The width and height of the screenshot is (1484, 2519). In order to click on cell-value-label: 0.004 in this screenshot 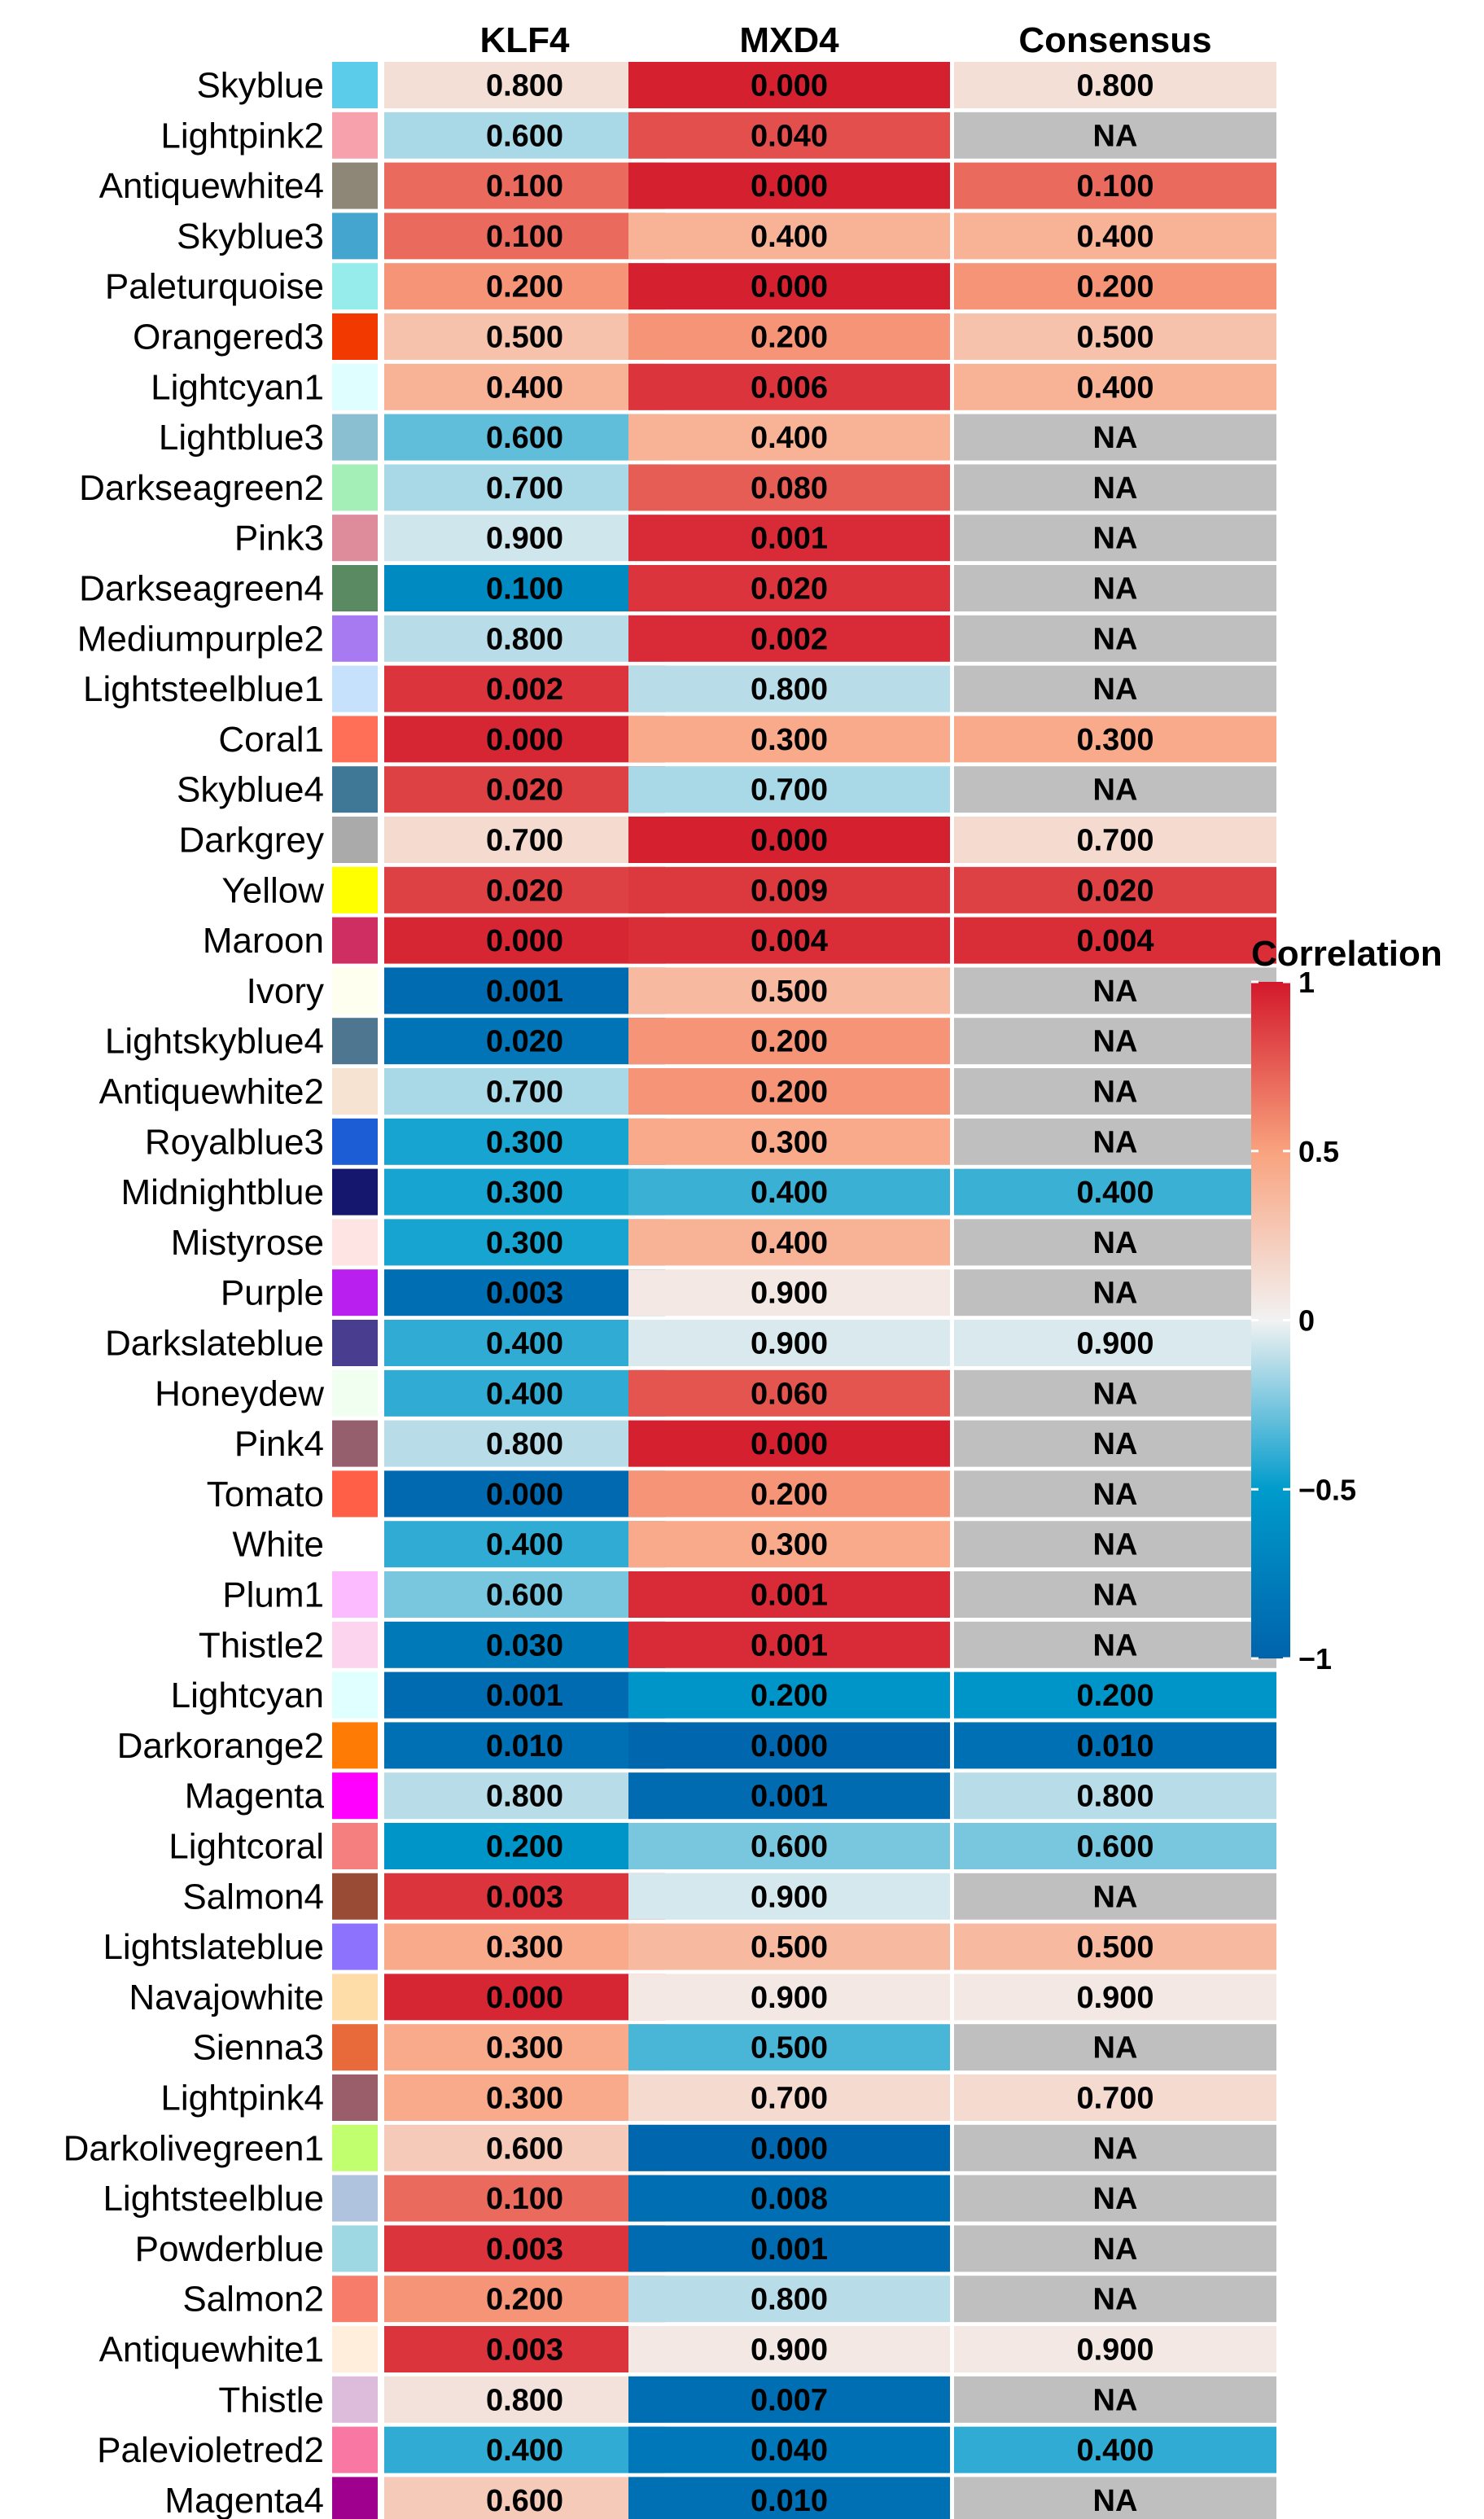, I will do `click(1115, 941)`.